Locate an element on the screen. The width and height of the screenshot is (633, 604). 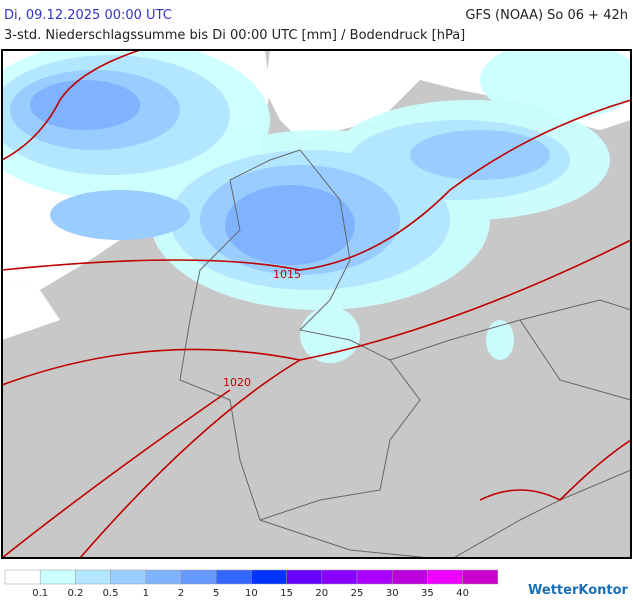
legend-label: 20 is located at coordinates (321, 593).